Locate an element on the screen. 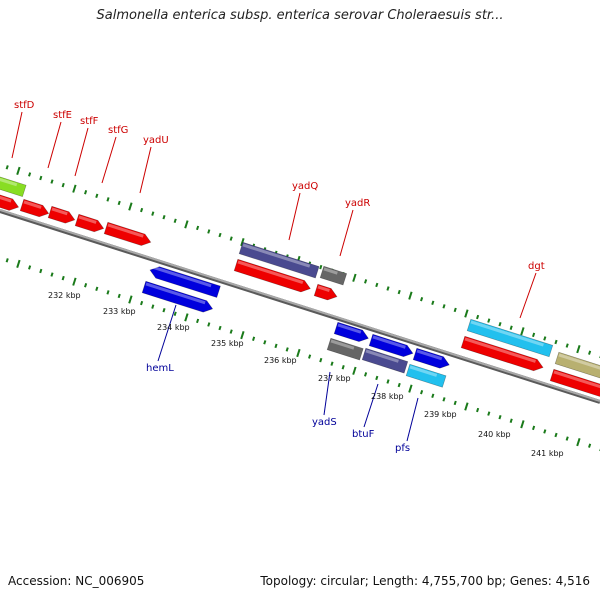 This screenshot has width=600, height=600. gene-label-stfD: stfD is located at coordinates (24, 105).